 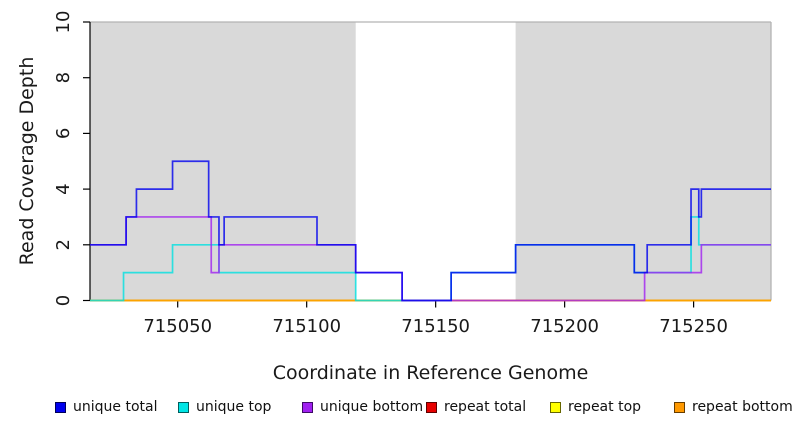 I want to click on legend-item-repeat-bottom: repeat bottom, so click(x=733, y=407).